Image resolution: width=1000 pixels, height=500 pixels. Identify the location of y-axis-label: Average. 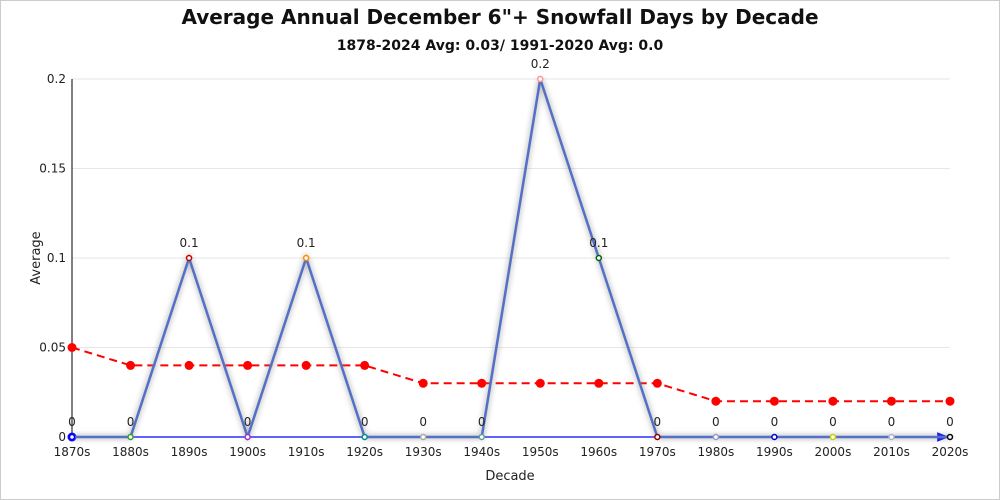
(36, 257).